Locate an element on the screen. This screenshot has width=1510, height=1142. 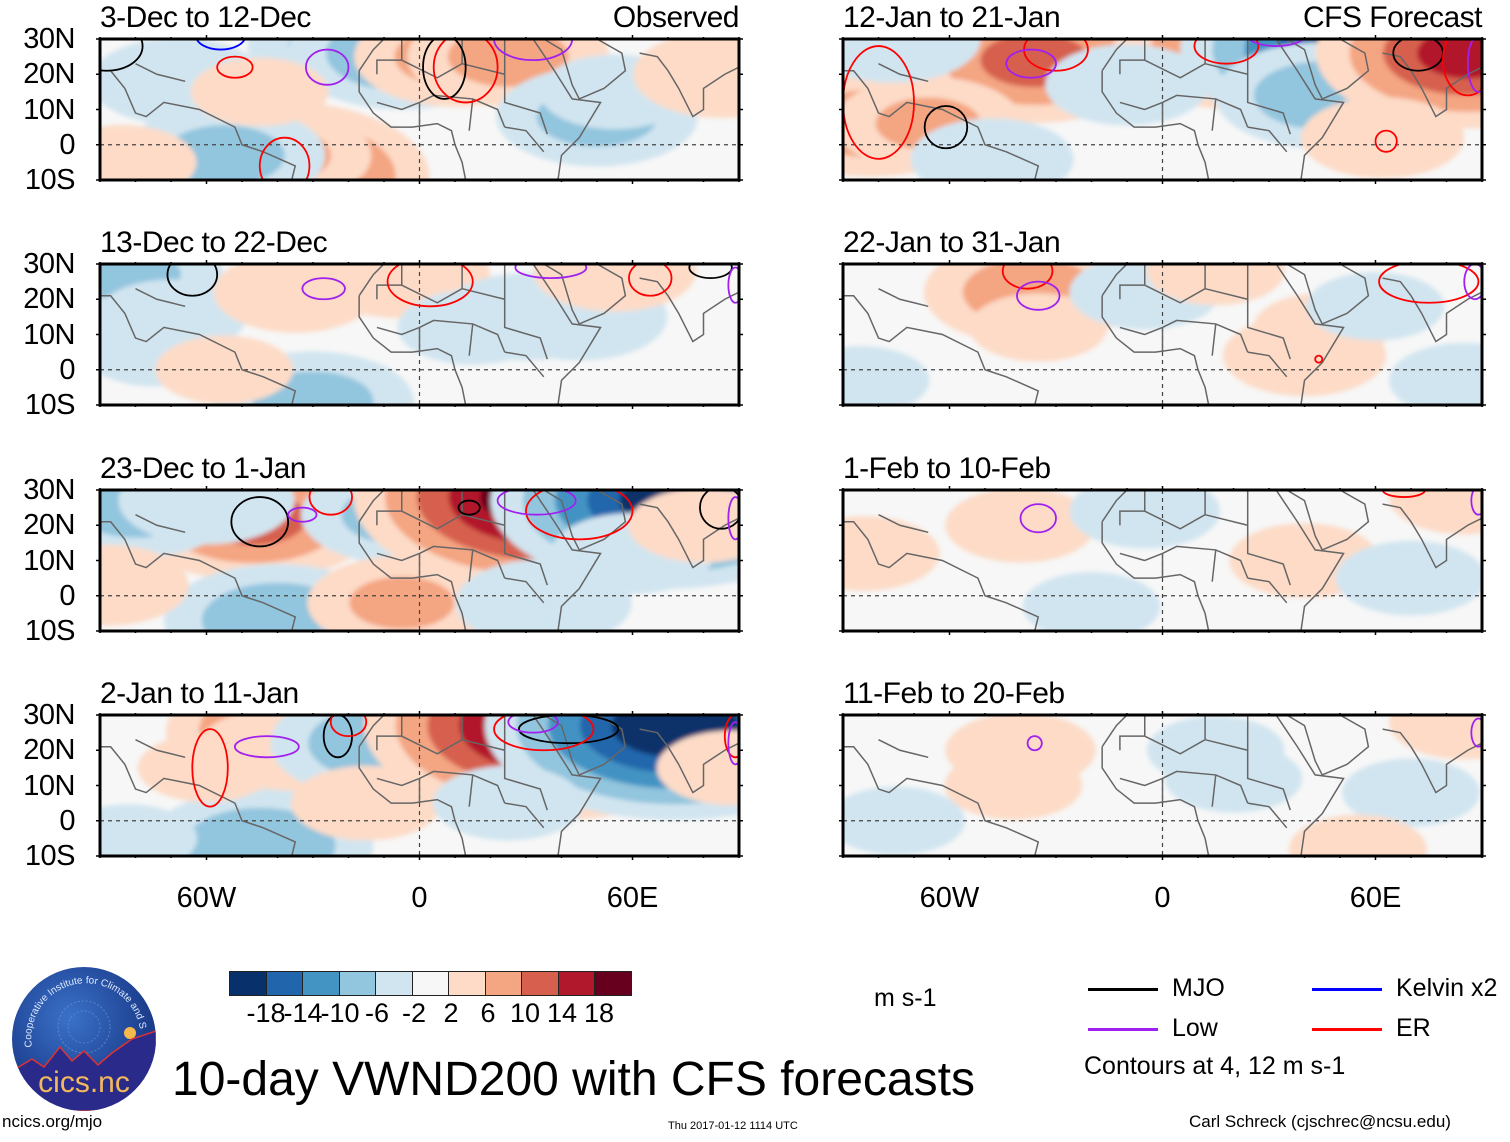
credit-text: Carl Schreck (cjschrec@ncsu.edu) is located at coordinates (1320, 1121).